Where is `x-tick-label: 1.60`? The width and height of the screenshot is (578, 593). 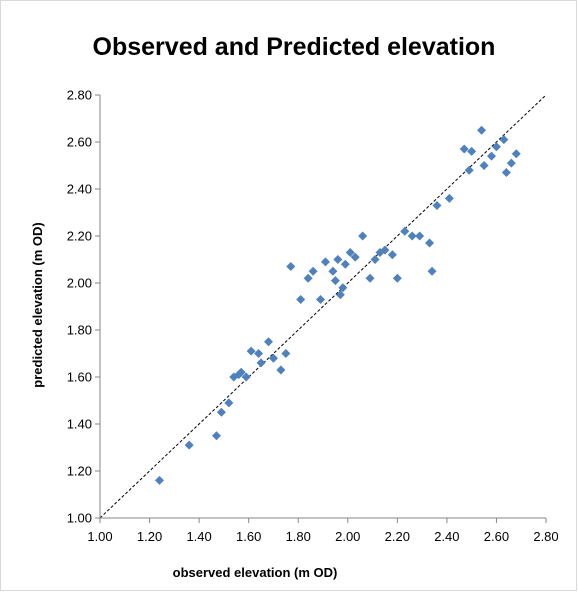 x-tick-label: 1.60 is located at coordinates (248, 536).